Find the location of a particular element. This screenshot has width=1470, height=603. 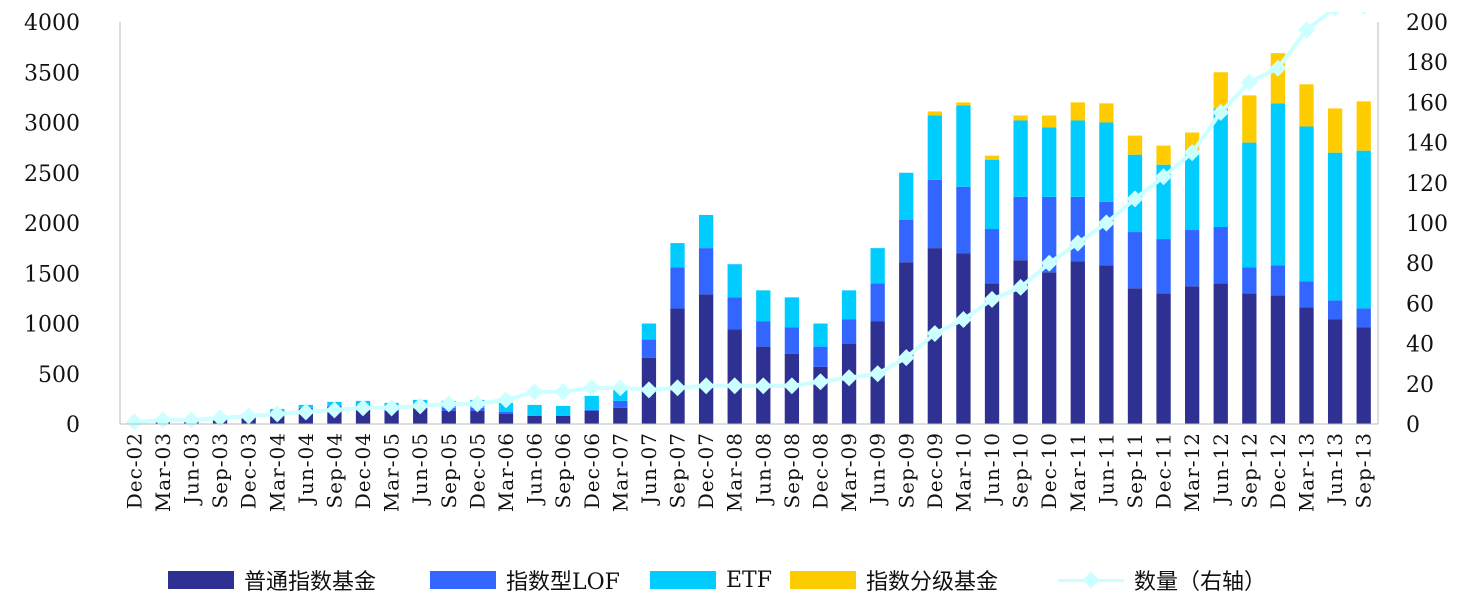

x-tick-29: Mar-10 is located at coordinates (963, 472).